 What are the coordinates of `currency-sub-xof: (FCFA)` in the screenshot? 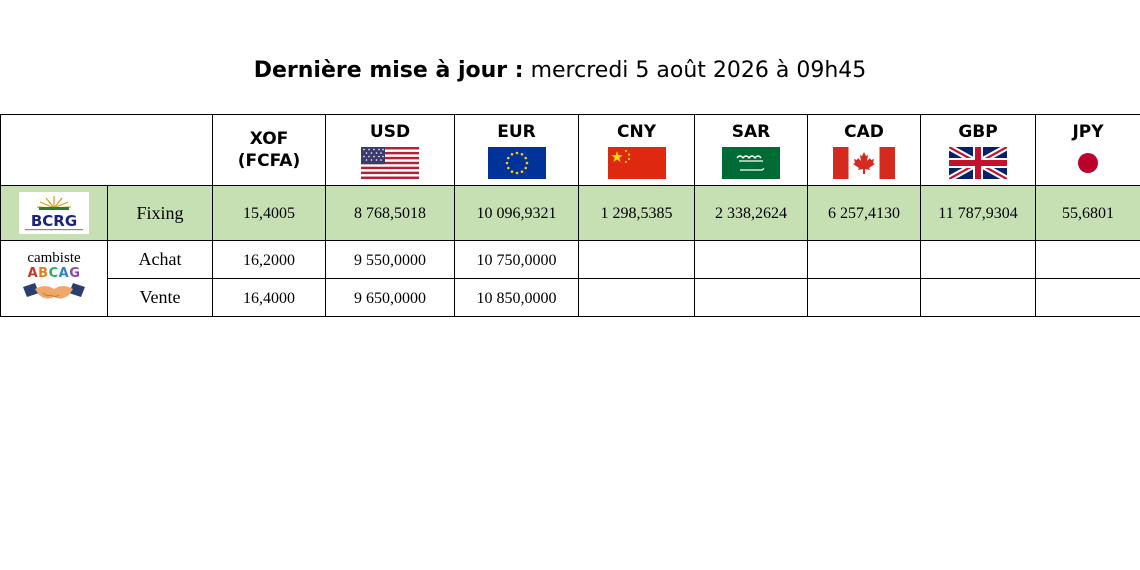 It's located at (269, 161).